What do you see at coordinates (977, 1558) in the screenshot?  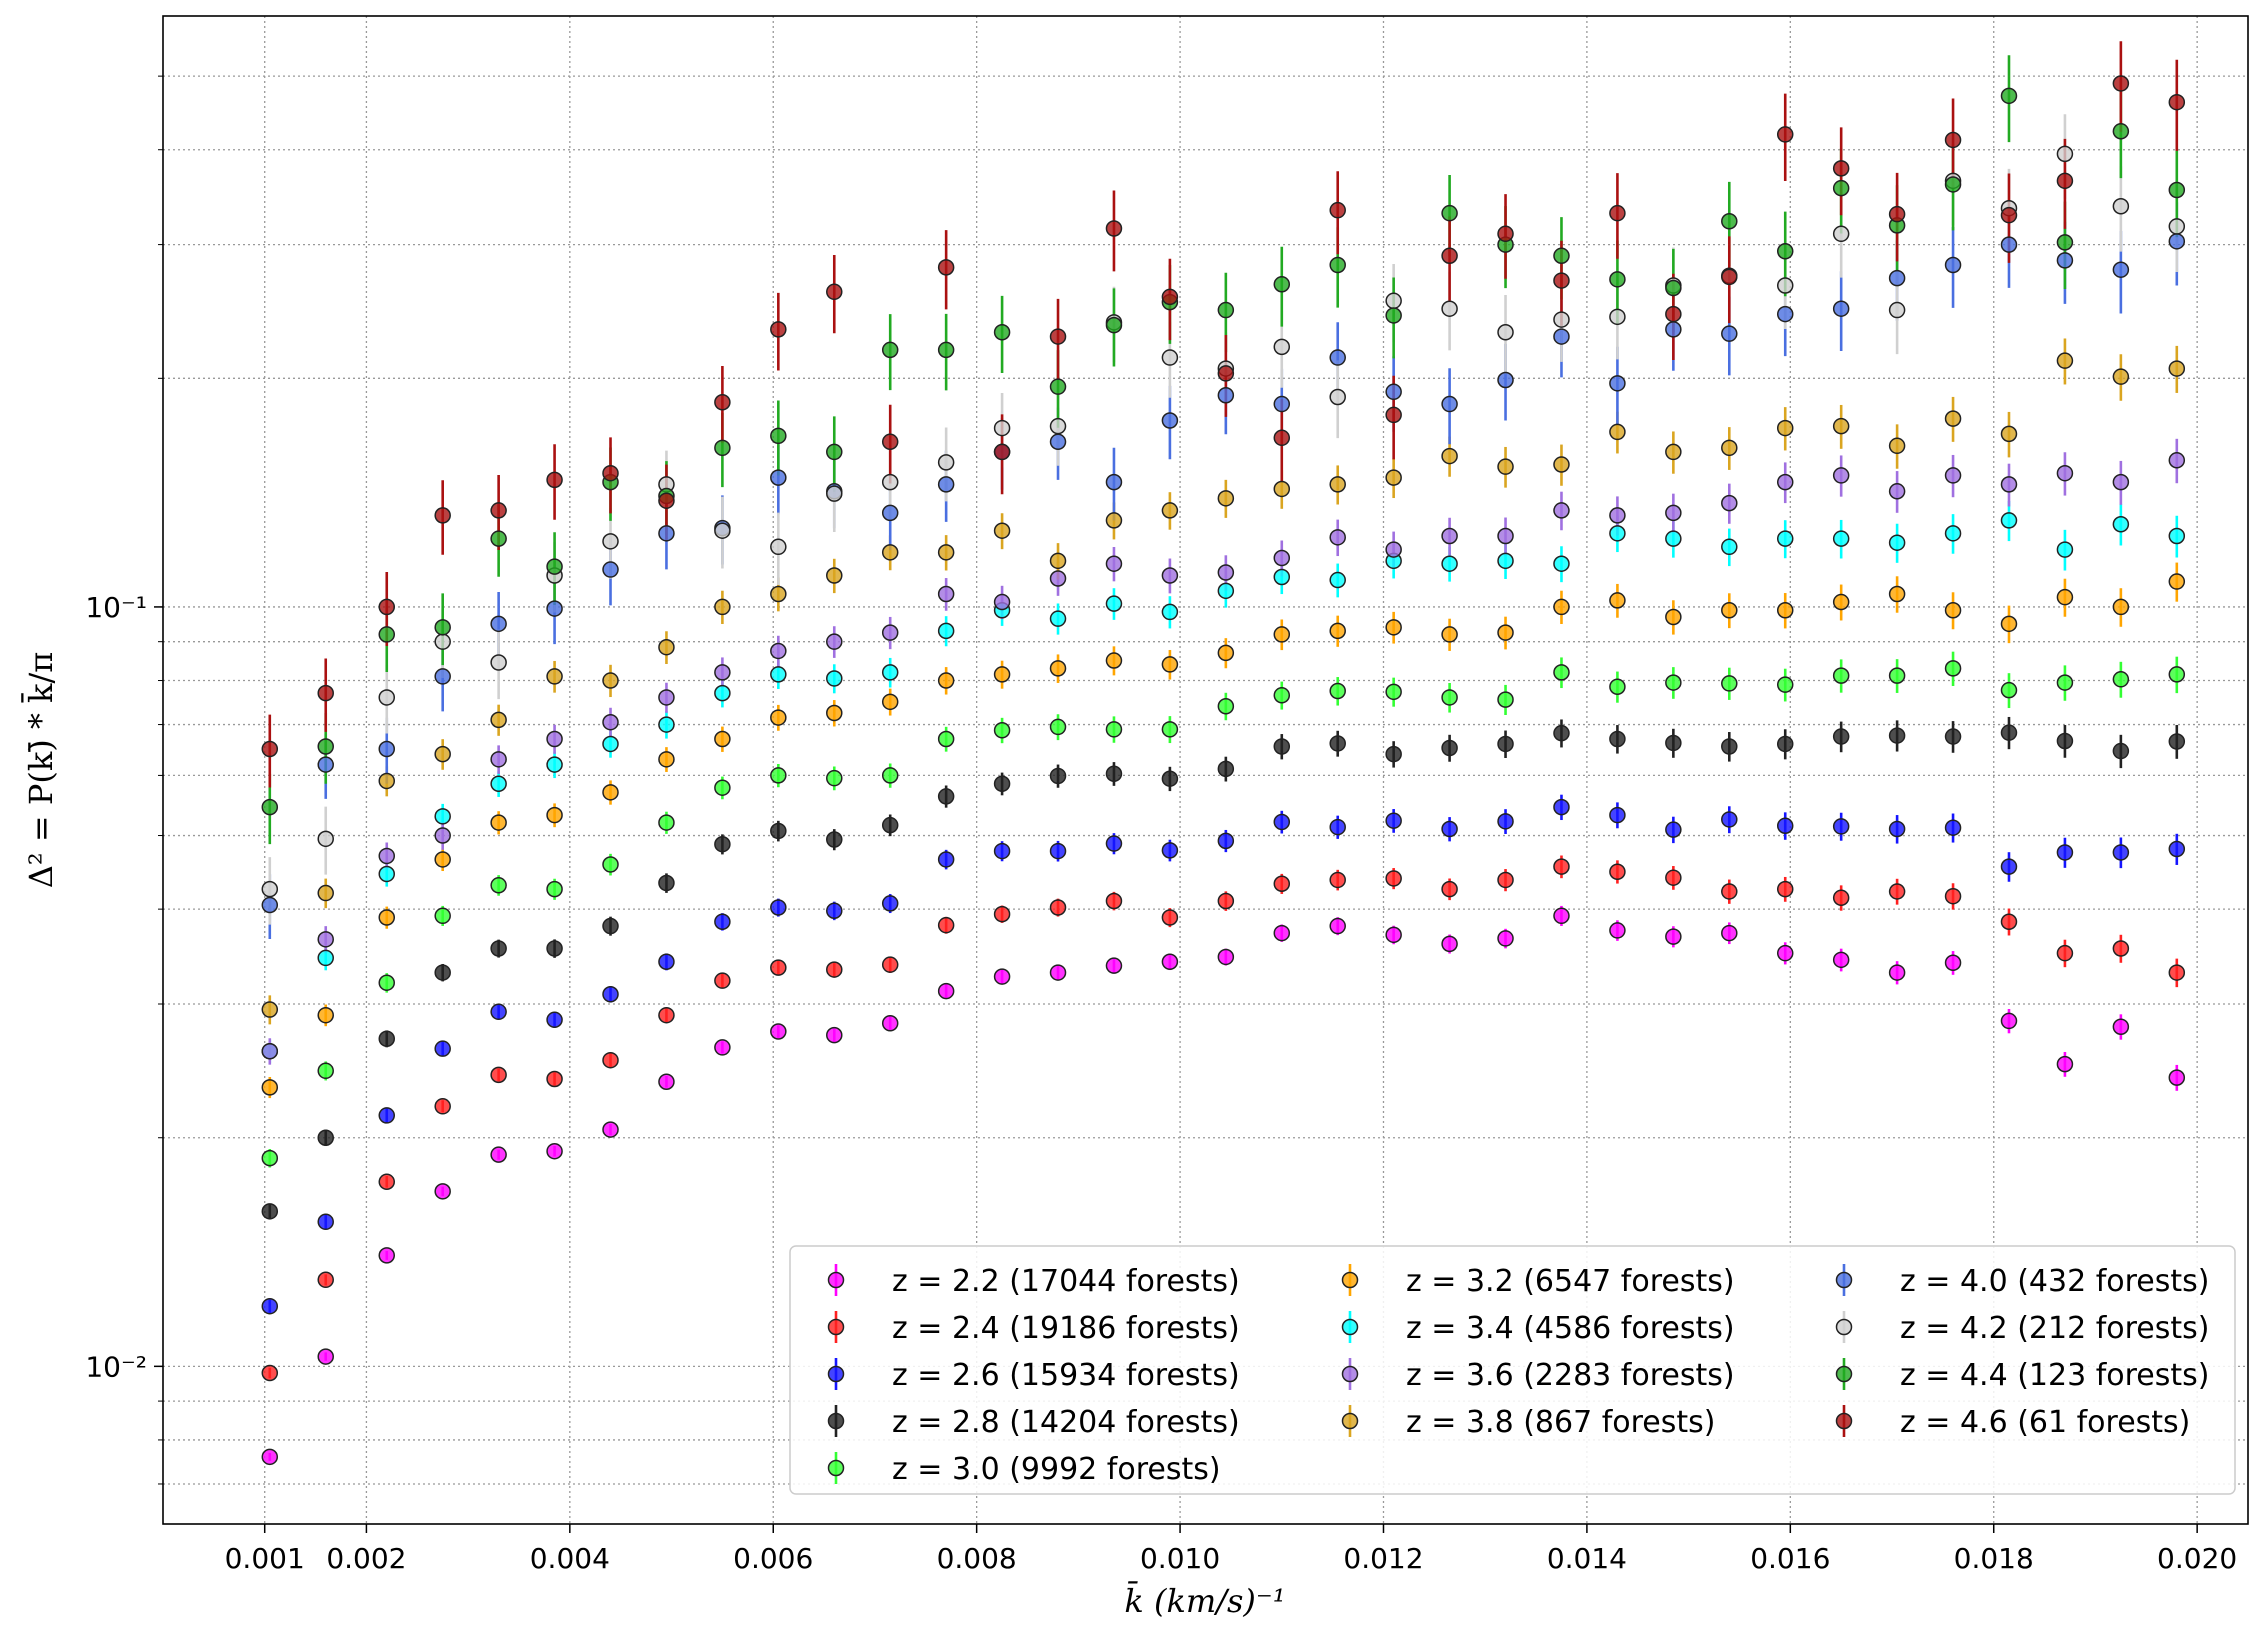 I see `x-tick-label: 0.008` at bounding box center [977, 1558].